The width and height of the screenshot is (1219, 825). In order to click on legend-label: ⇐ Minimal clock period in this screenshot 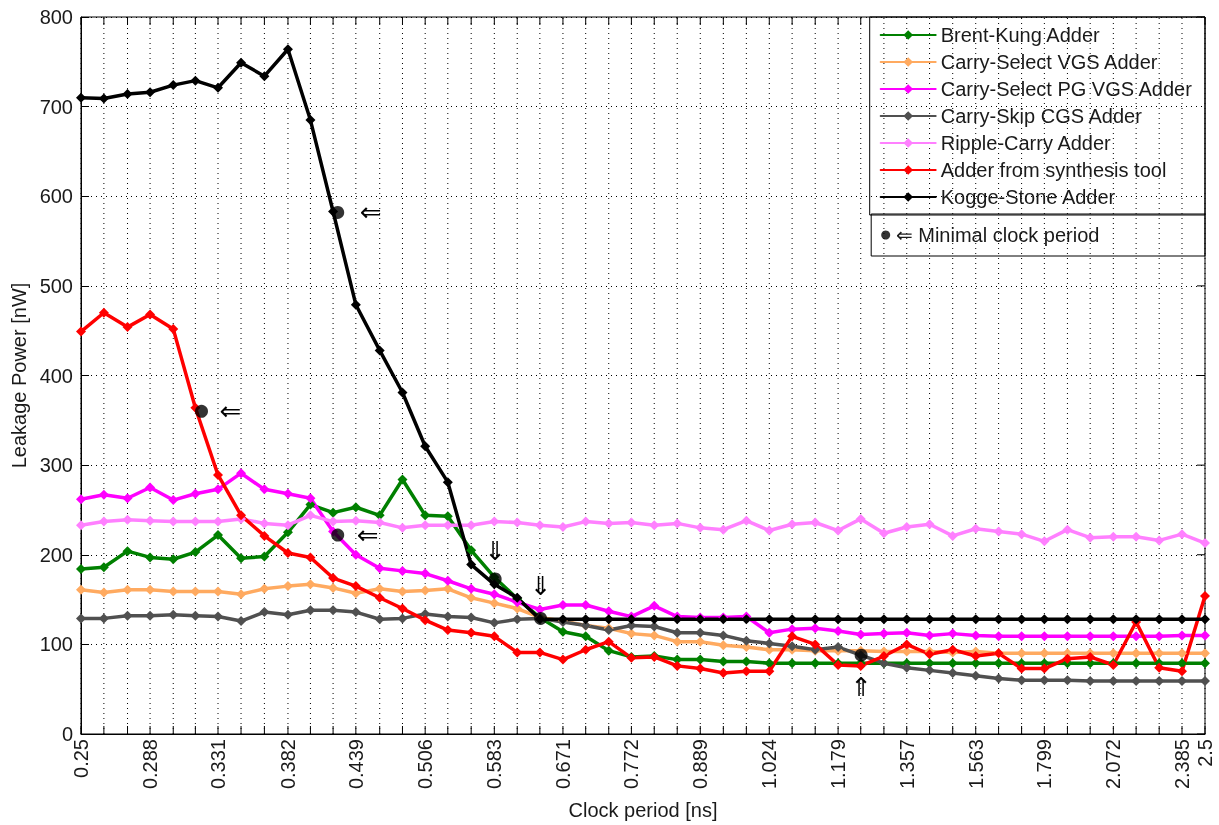, I will do `click(997, 235)`.